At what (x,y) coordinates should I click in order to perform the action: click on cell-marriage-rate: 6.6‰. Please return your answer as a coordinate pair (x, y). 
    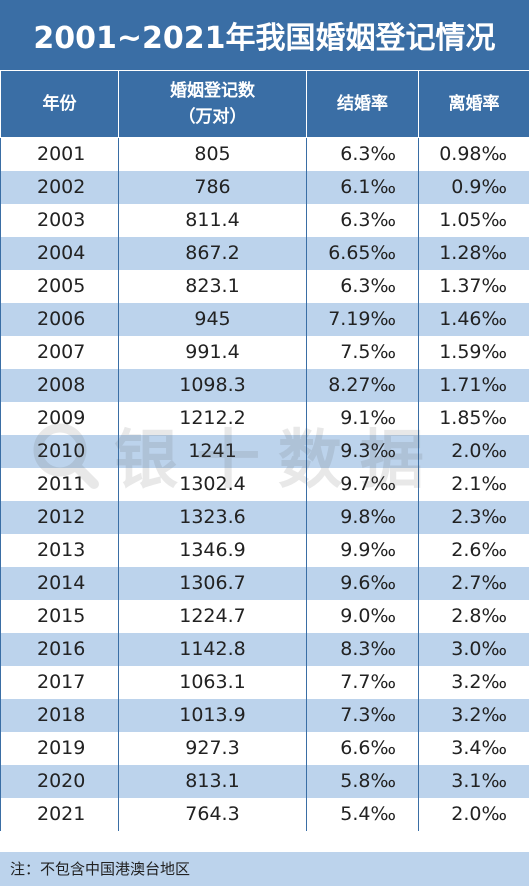
    Looking at the image, I should click on (362, 748).